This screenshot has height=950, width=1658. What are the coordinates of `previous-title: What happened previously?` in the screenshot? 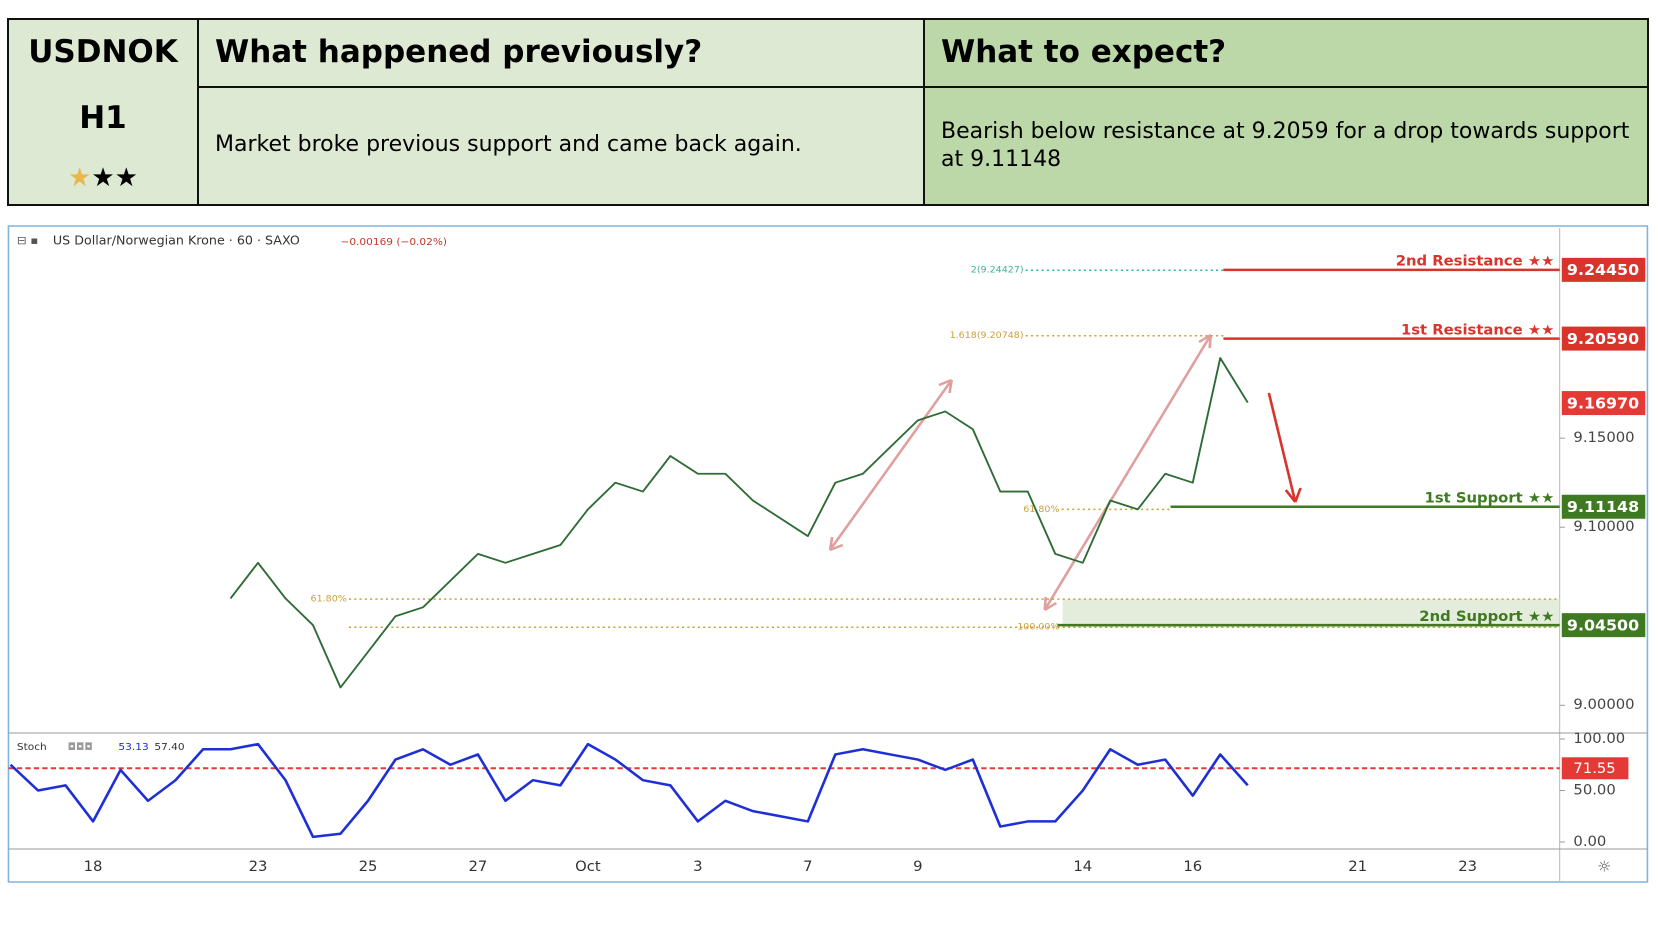 It's located at (459, 52).